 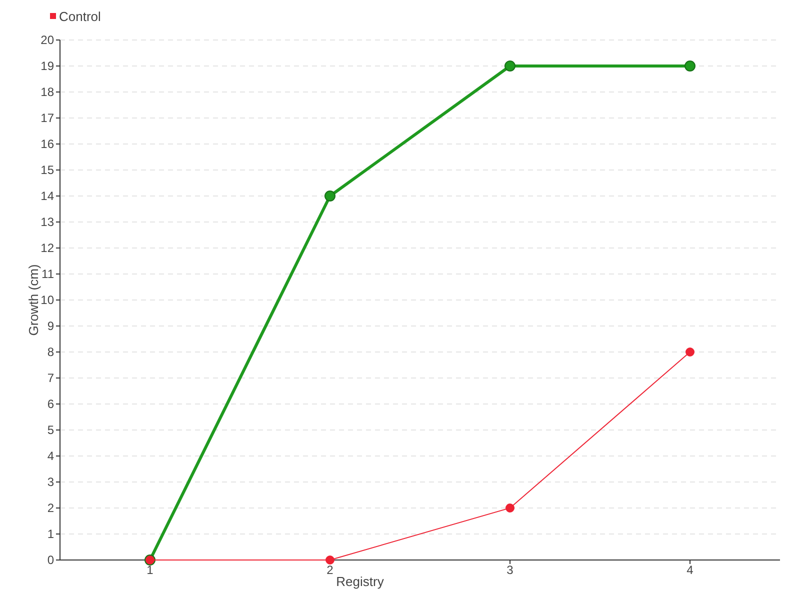 What do you see at coordinates (47, 118) in the screenshot?
I see `y-tick-label: 17` at bounding box center [47, 118].